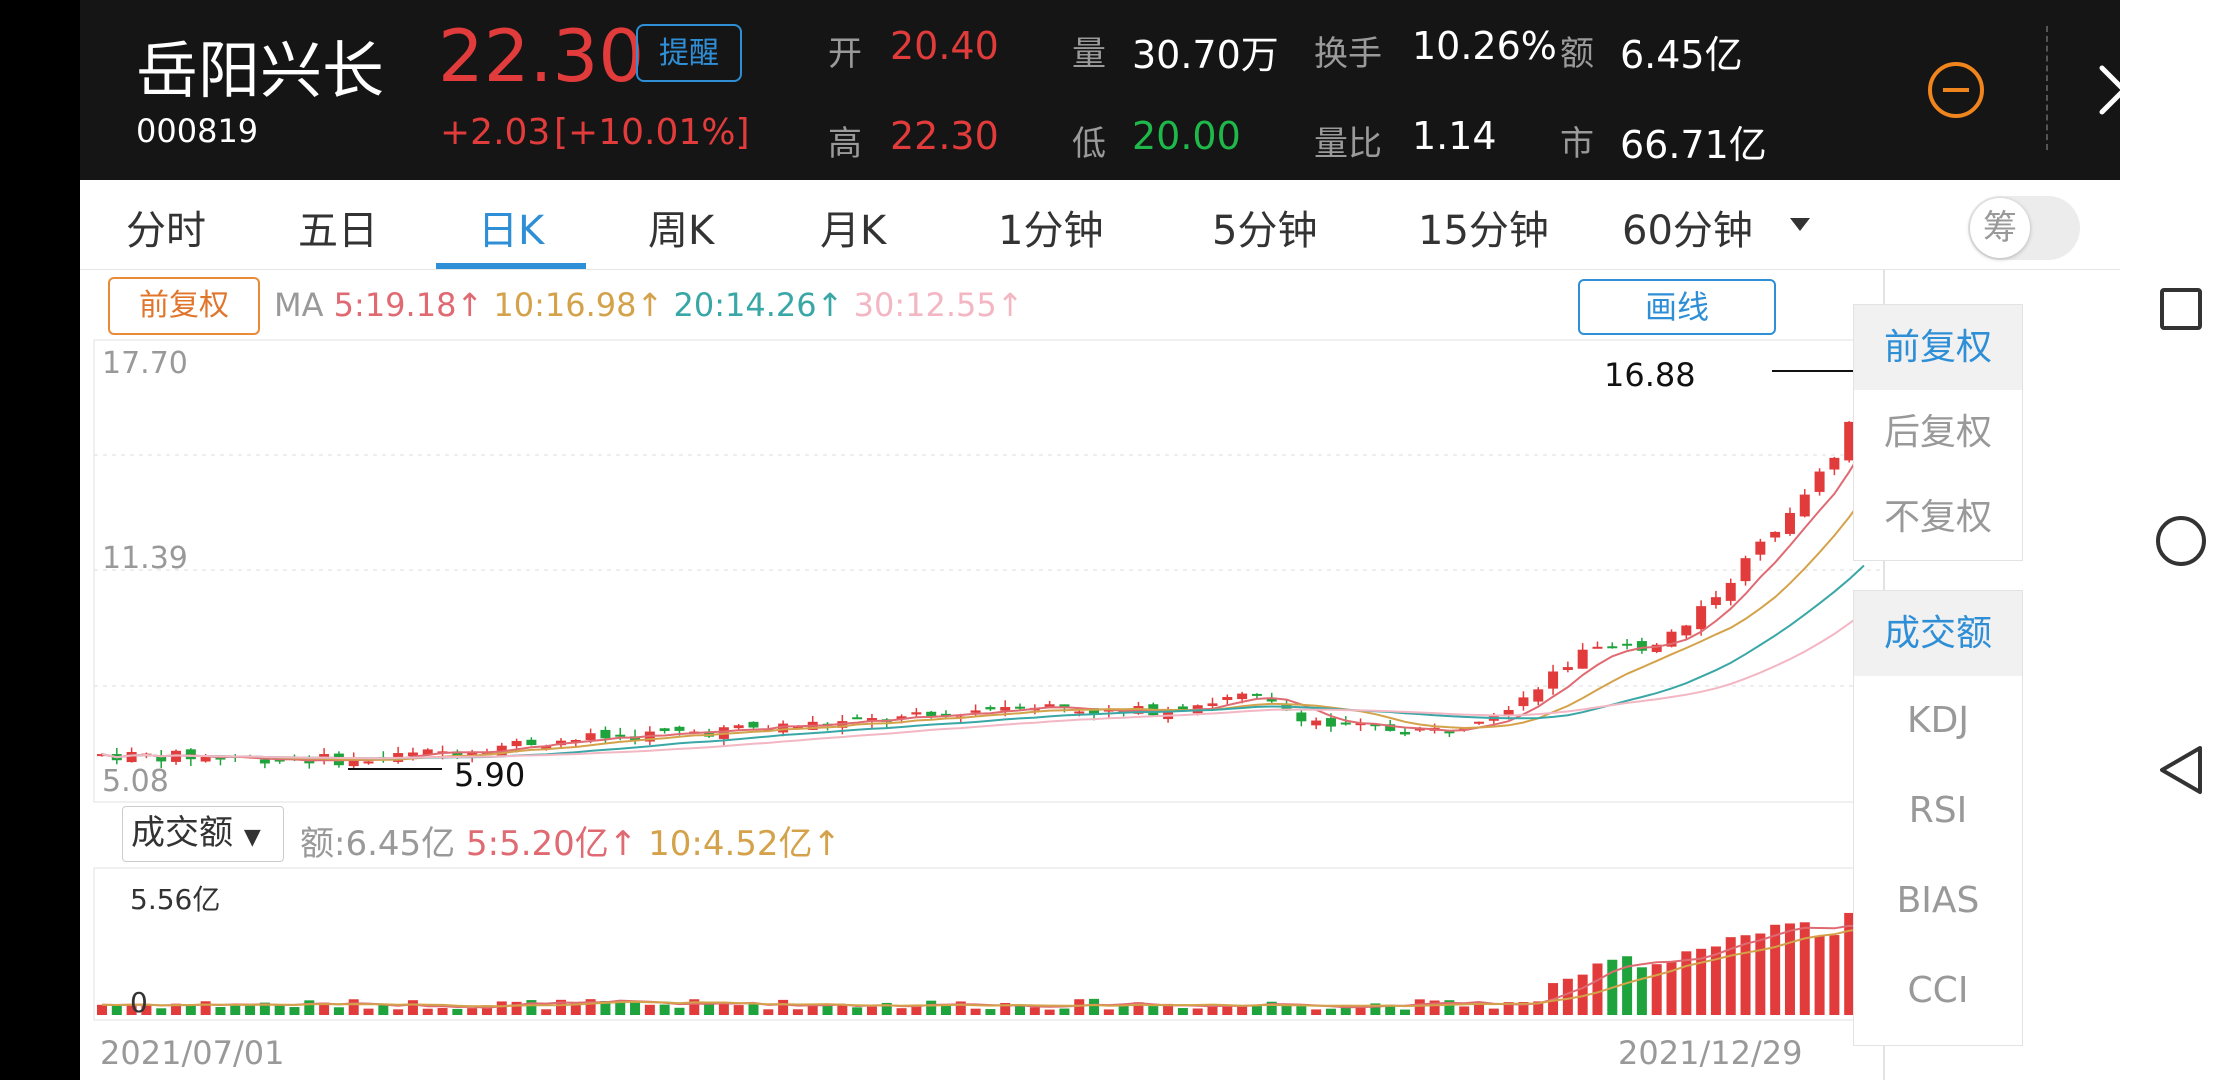 The image size is (2240, 1080). Describe the element at coordinates (1938, 633) in the screenshot. I see `indicator-amount: 成交额` at that location.